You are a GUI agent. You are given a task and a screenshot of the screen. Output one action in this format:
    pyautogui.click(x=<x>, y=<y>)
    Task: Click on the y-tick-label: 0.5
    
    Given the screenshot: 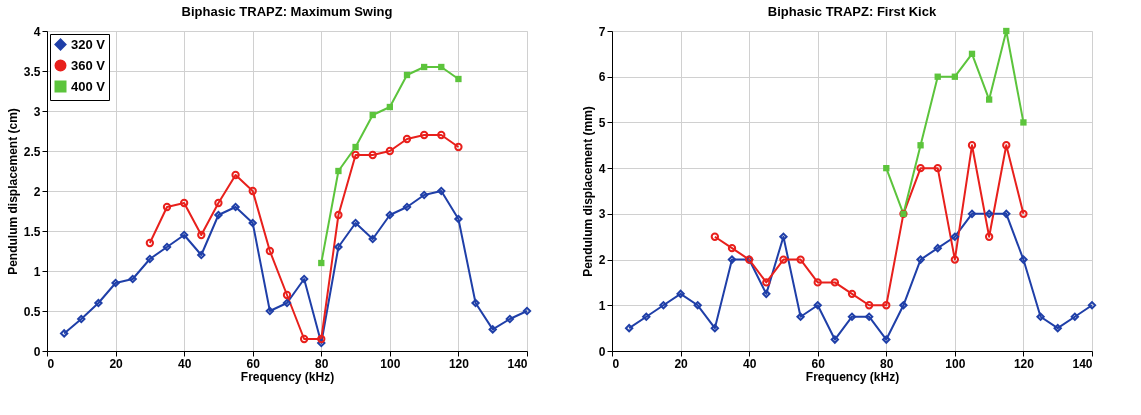 What is the action you would take?
    pyautogui.click(x=32, y=311)
    